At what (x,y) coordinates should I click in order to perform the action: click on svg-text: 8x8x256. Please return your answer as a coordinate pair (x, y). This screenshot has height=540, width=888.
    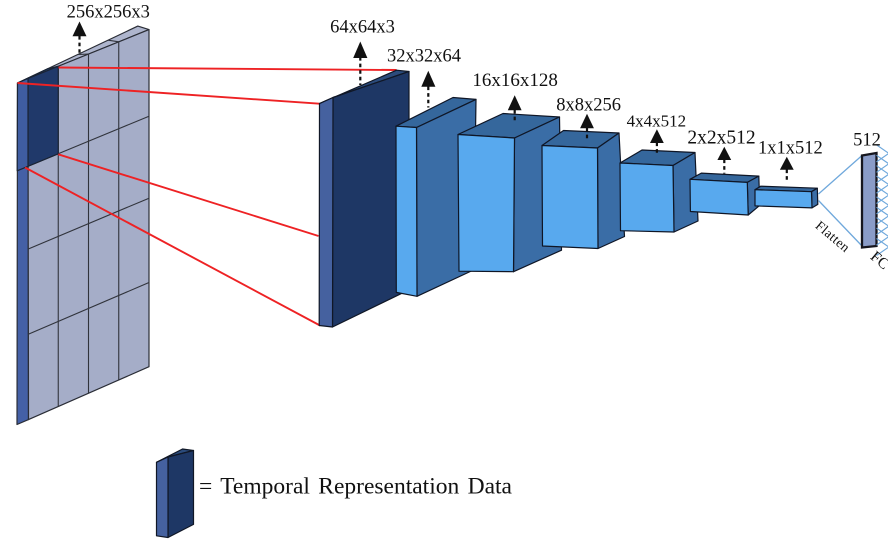
    Looking at the image, I should click on (588, 106).